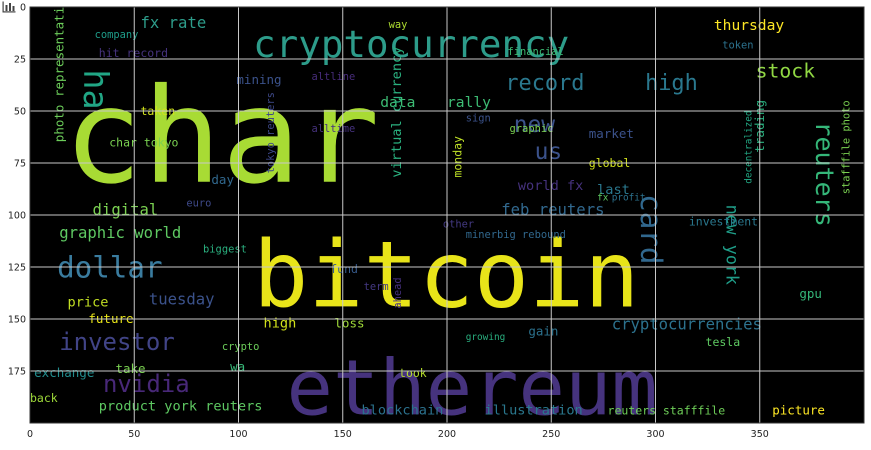 The height and width of the screenshot is (450, 871). Describe the element at coordinates (748, 146) in the screenshot. I see `word-decentralized: decentralized` at that location.